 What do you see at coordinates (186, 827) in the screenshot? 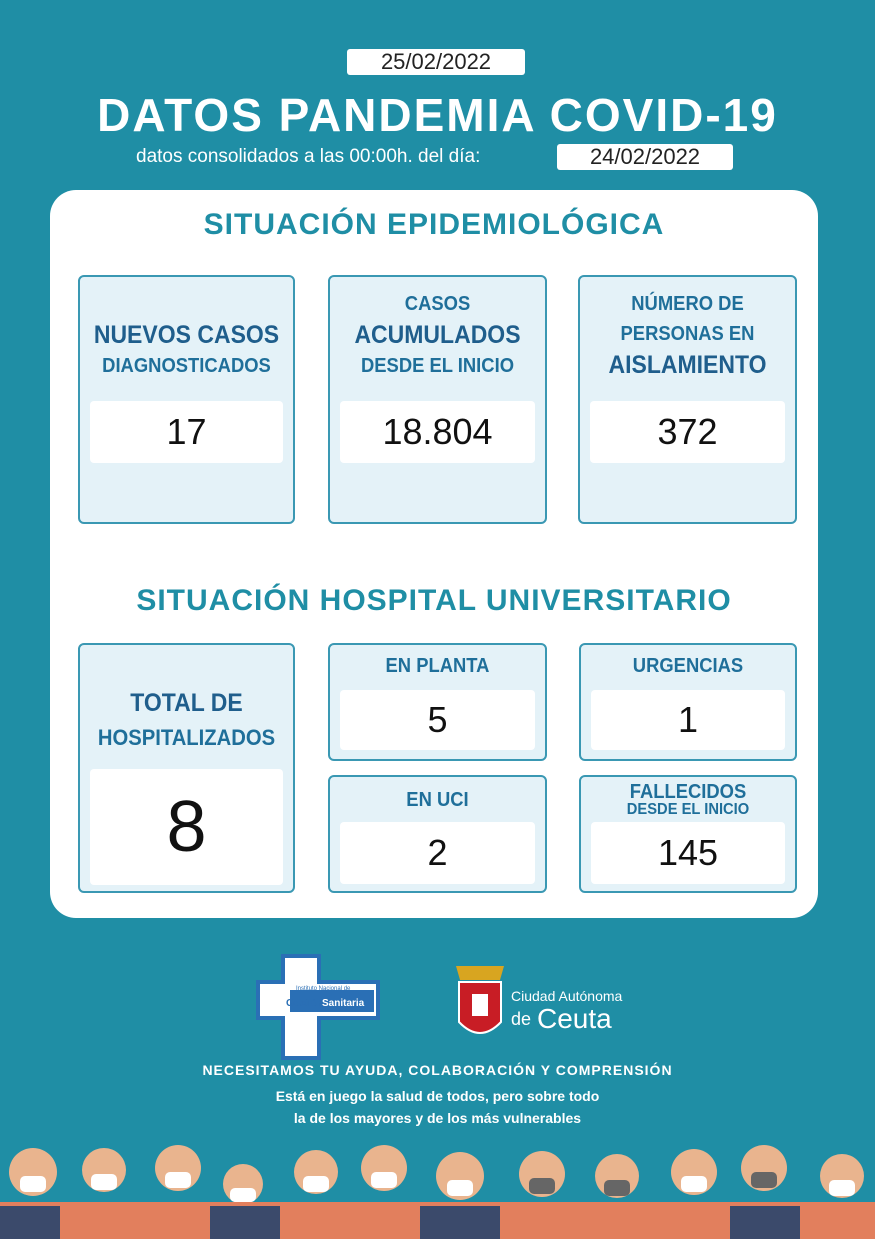
I see `card-value: 8` at bounding box center [186, 827].